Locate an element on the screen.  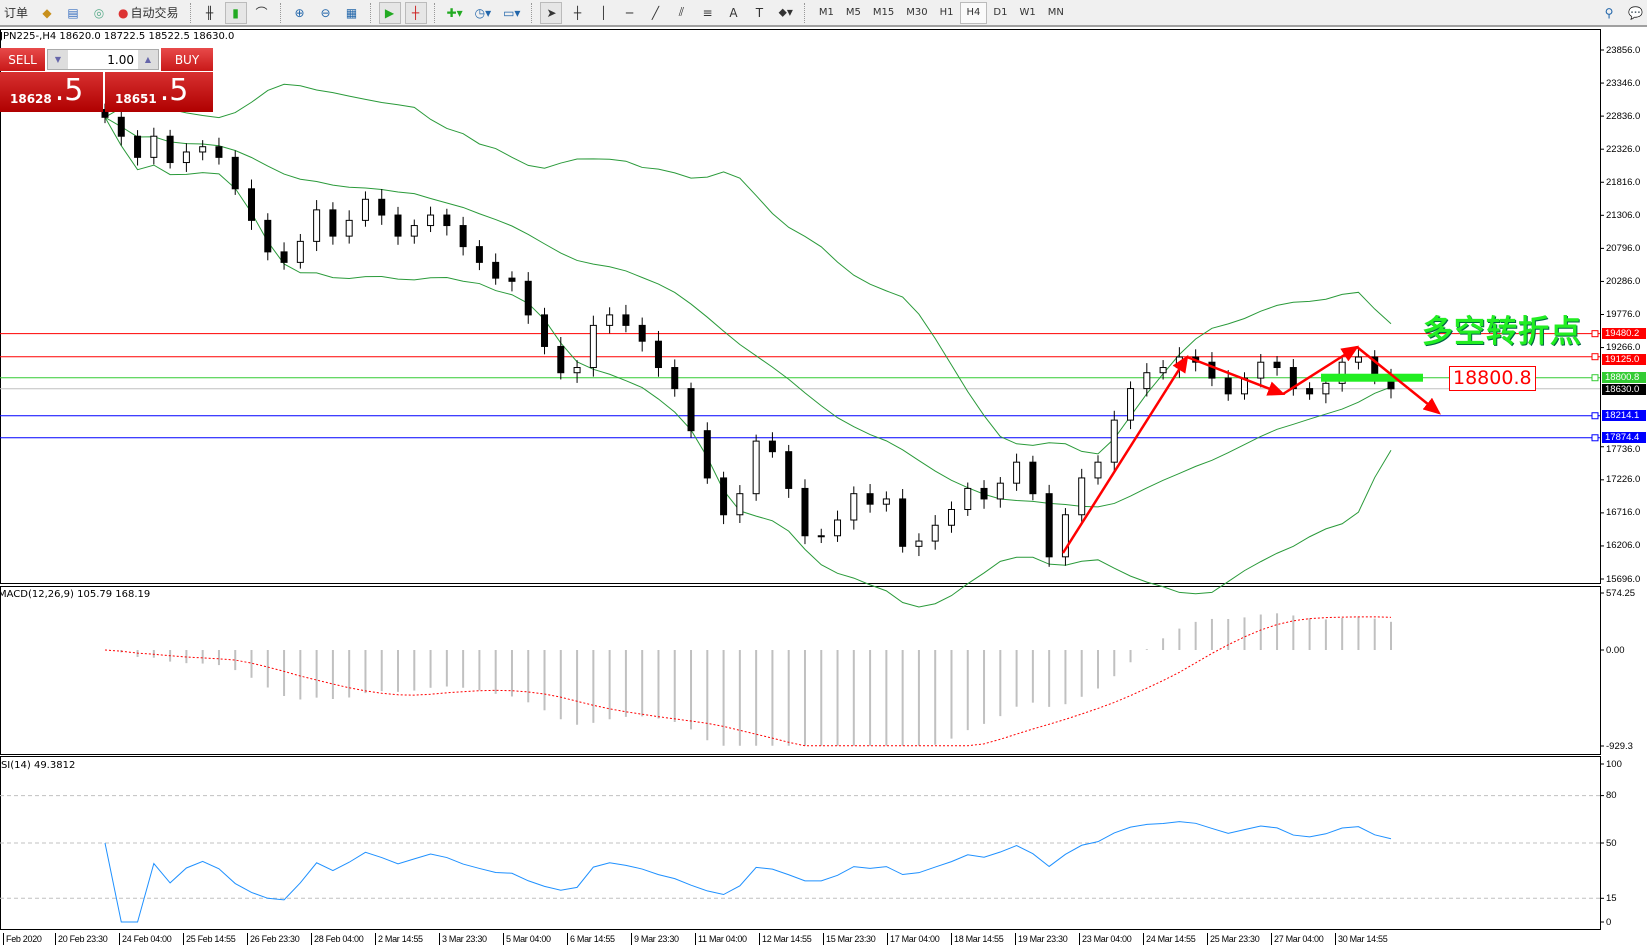
time-axis-label: 15 Mar 23:30 is located at coordinates (849, 939).